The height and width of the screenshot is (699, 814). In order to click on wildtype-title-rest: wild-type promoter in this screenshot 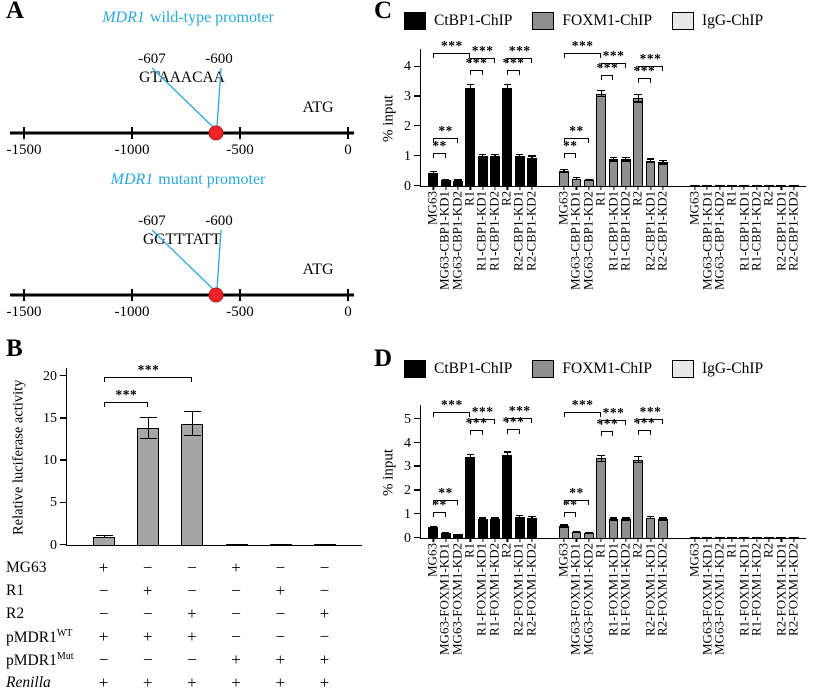, I will do `click(212, 17)`.